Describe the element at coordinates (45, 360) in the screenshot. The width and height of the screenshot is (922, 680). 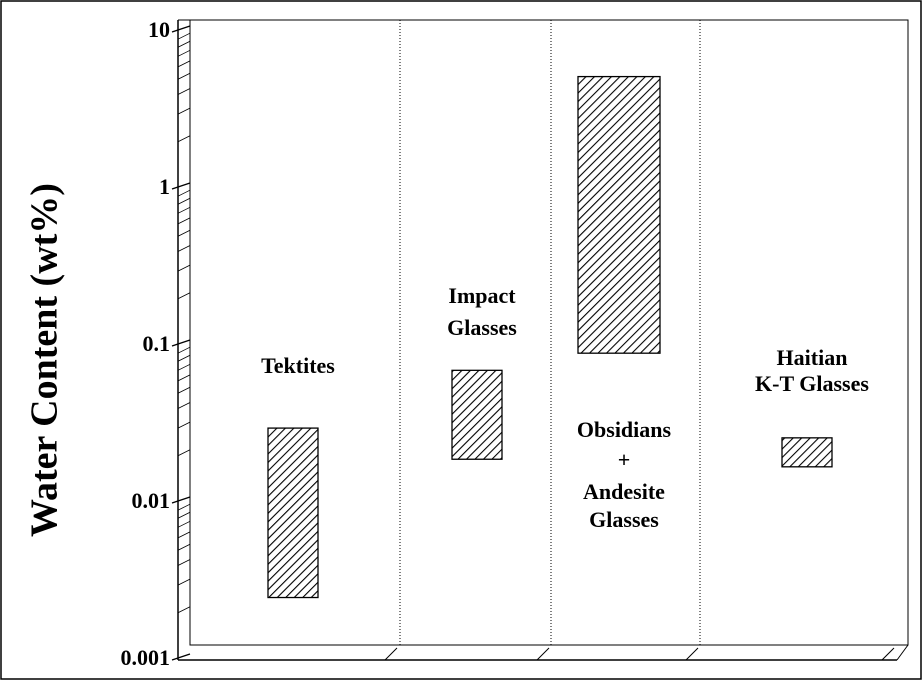
I see `y-axis-label: Water Content (wt%)` at that location.